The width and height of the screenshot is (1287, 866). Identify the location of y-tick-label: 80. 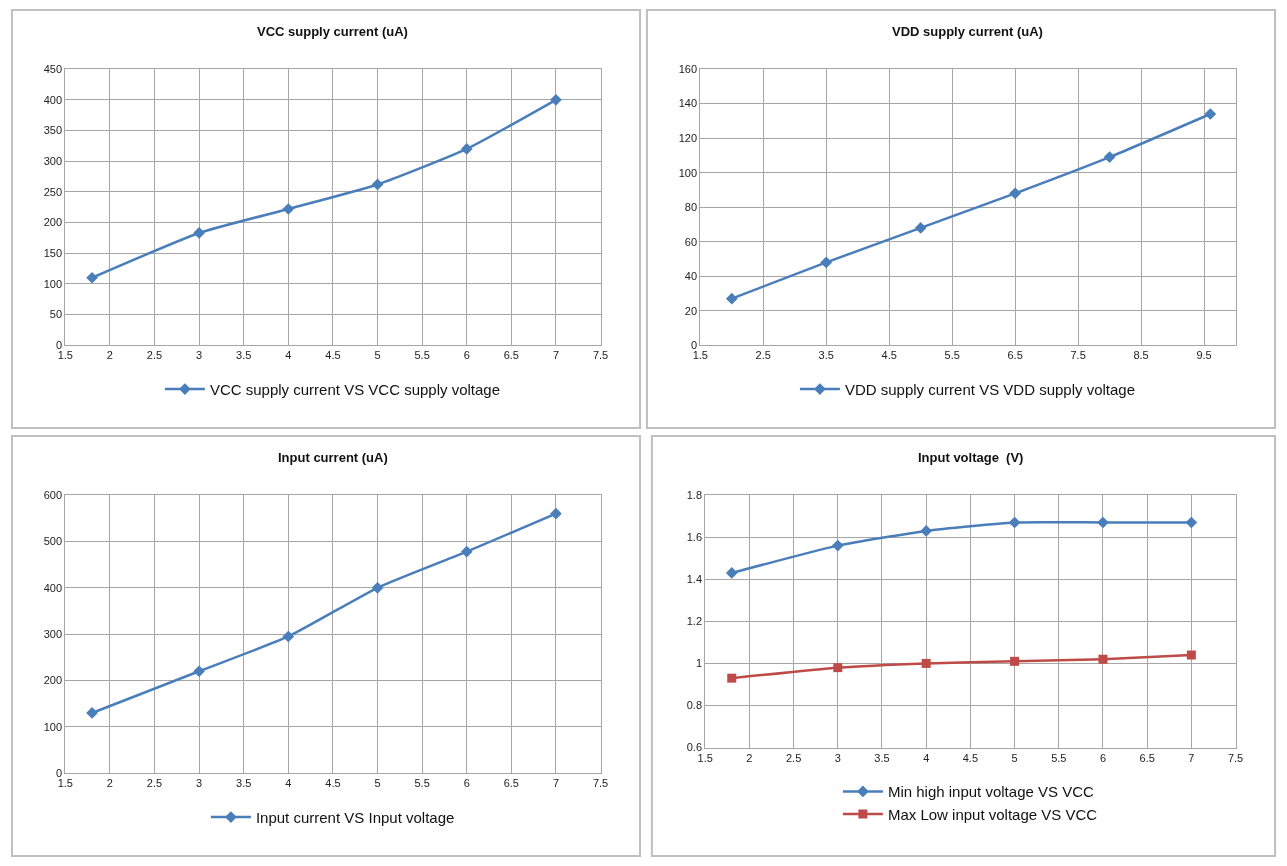
(691, 207).